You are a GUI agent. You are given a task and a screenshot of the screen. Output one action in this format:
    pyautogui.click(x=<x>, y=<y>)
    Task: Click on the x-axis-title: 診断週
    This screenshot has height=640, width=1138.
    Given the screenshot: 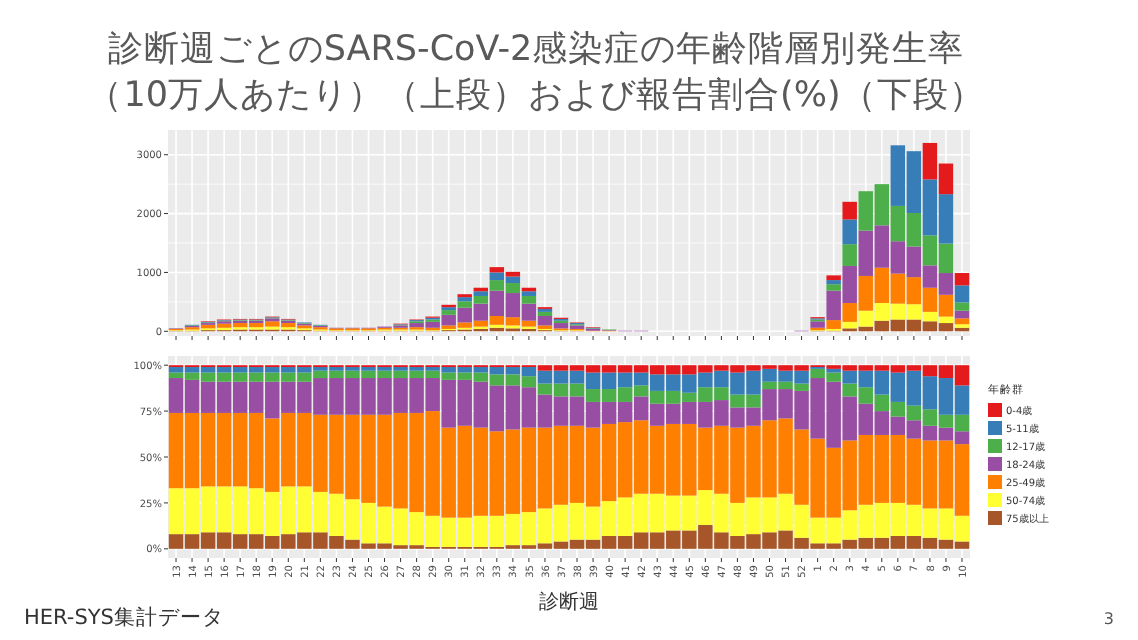 What is the action you would take?
    pyautogui.click(x=569, y=602)
    